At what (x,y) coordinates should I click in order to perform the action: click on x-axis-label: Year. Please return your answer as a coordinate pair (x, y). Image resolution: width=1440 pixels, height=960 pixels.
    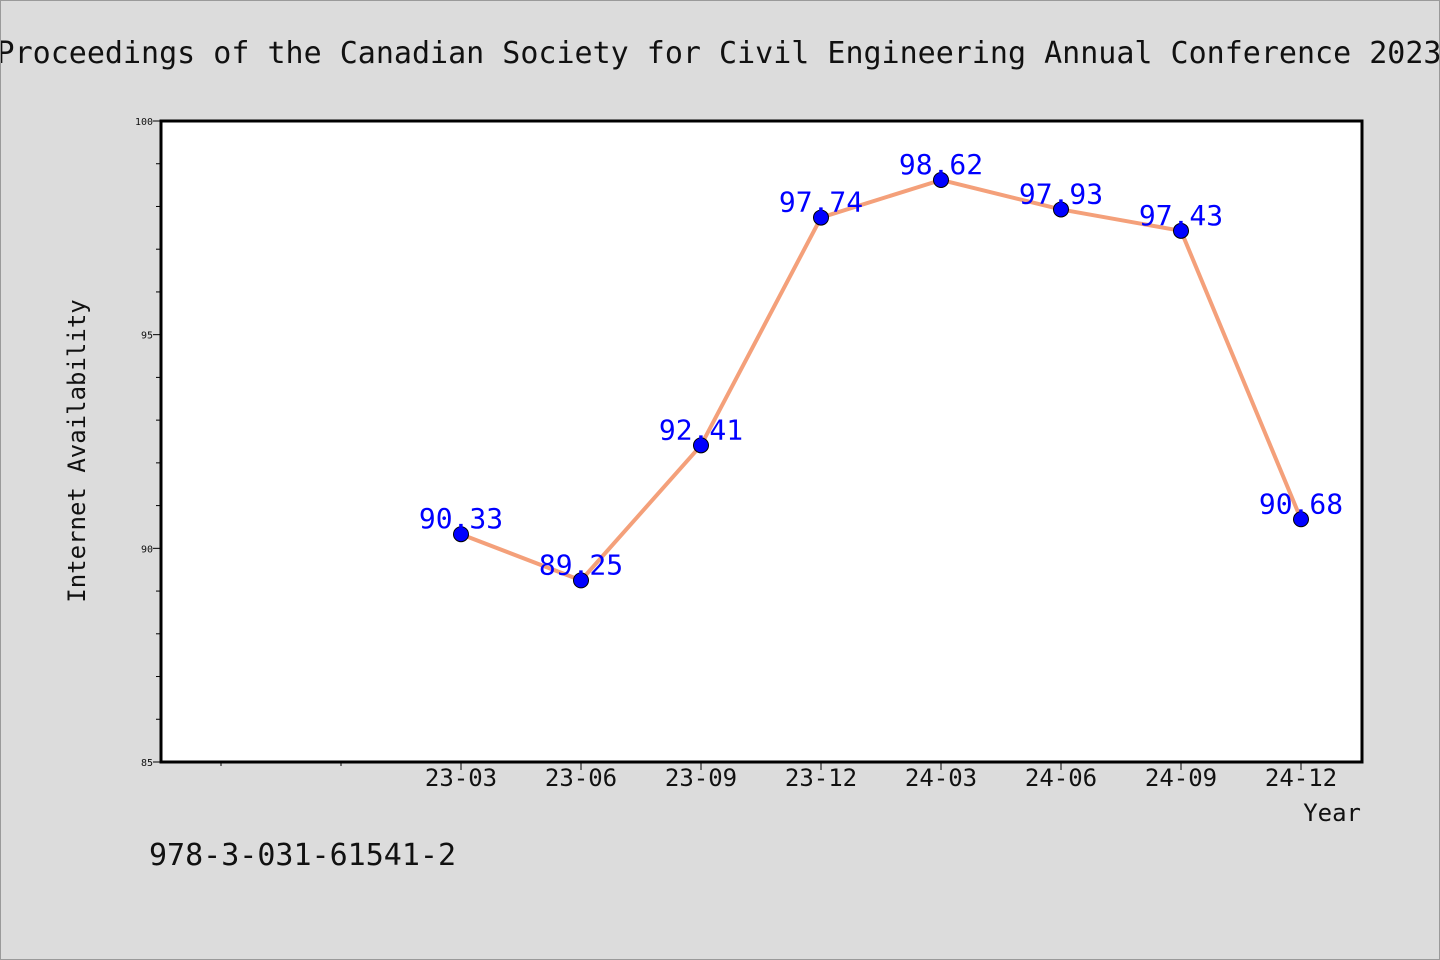
    Looking at the image, I should click on (1332, 813).